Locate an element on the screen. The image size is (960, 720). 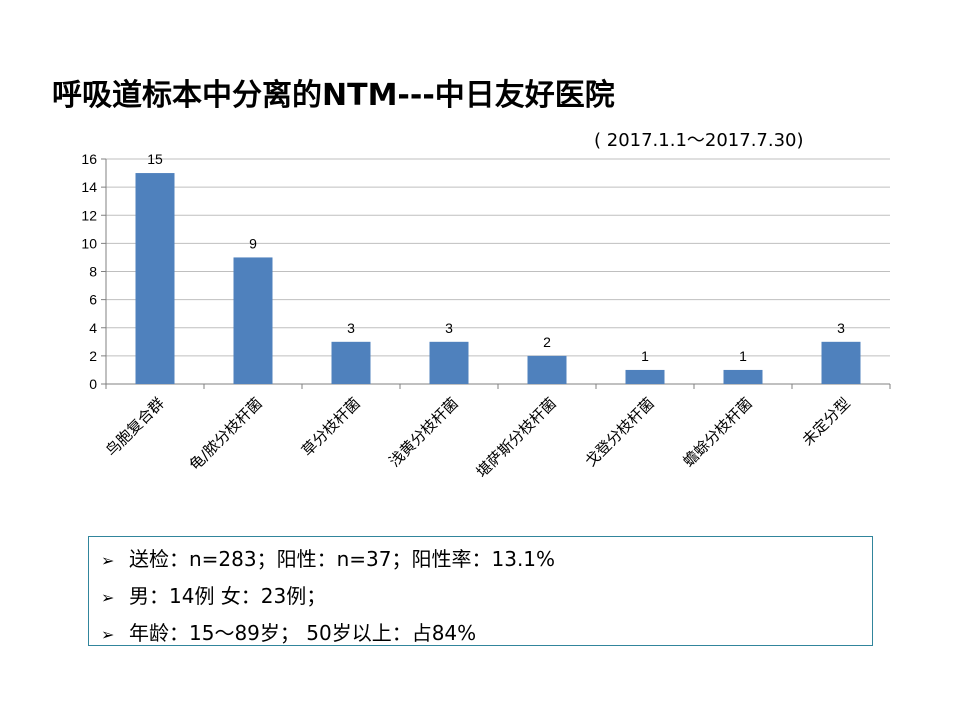
category-label: 戈登分枝杆菌 is located at coordinates (619, 432).